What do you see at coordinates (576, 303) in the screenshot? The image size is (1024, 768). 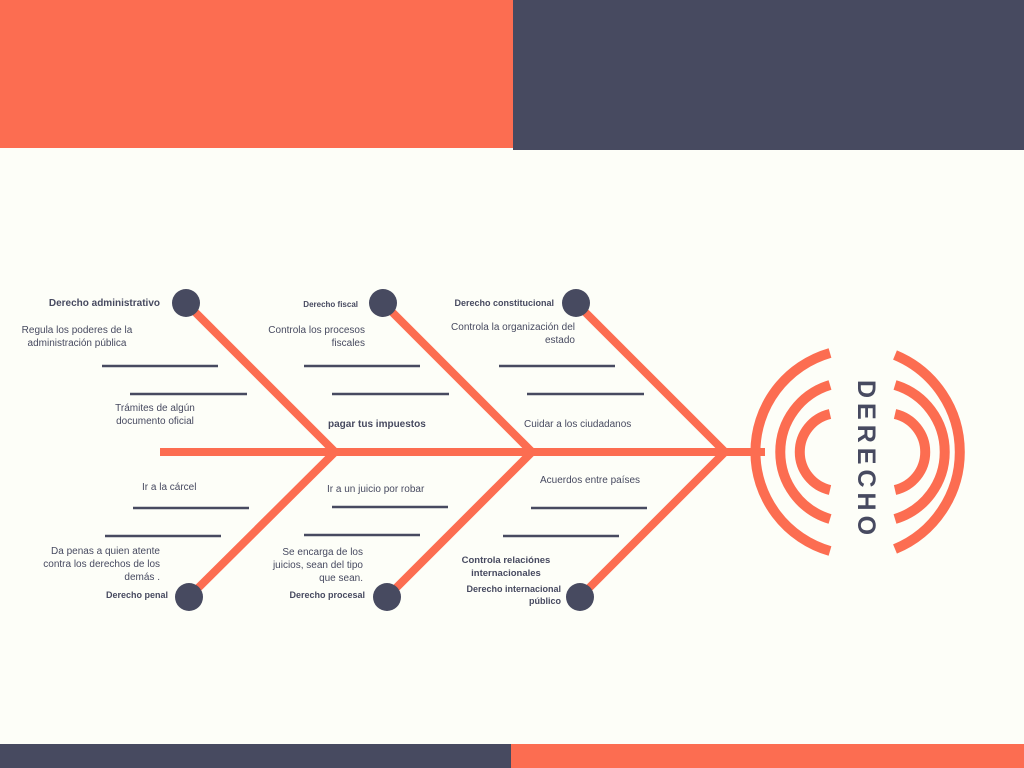 I see `node-constitucional` at bounding box center [576, 303].